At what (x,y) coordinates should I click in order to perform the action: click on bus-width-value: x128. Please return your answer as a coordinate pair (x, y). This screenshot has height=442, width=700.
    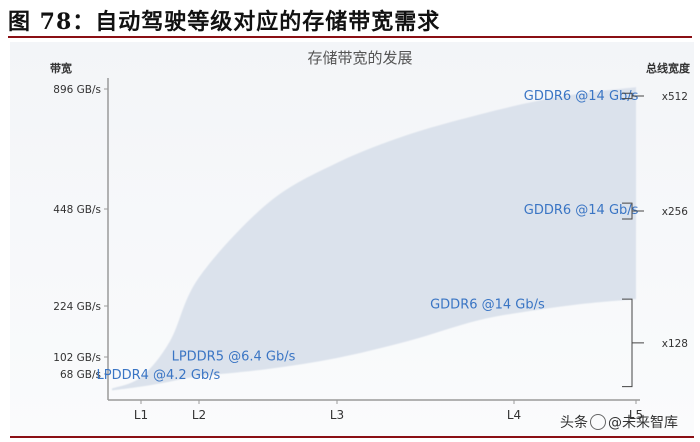
    Looking at the image, I should click on (675, 344).